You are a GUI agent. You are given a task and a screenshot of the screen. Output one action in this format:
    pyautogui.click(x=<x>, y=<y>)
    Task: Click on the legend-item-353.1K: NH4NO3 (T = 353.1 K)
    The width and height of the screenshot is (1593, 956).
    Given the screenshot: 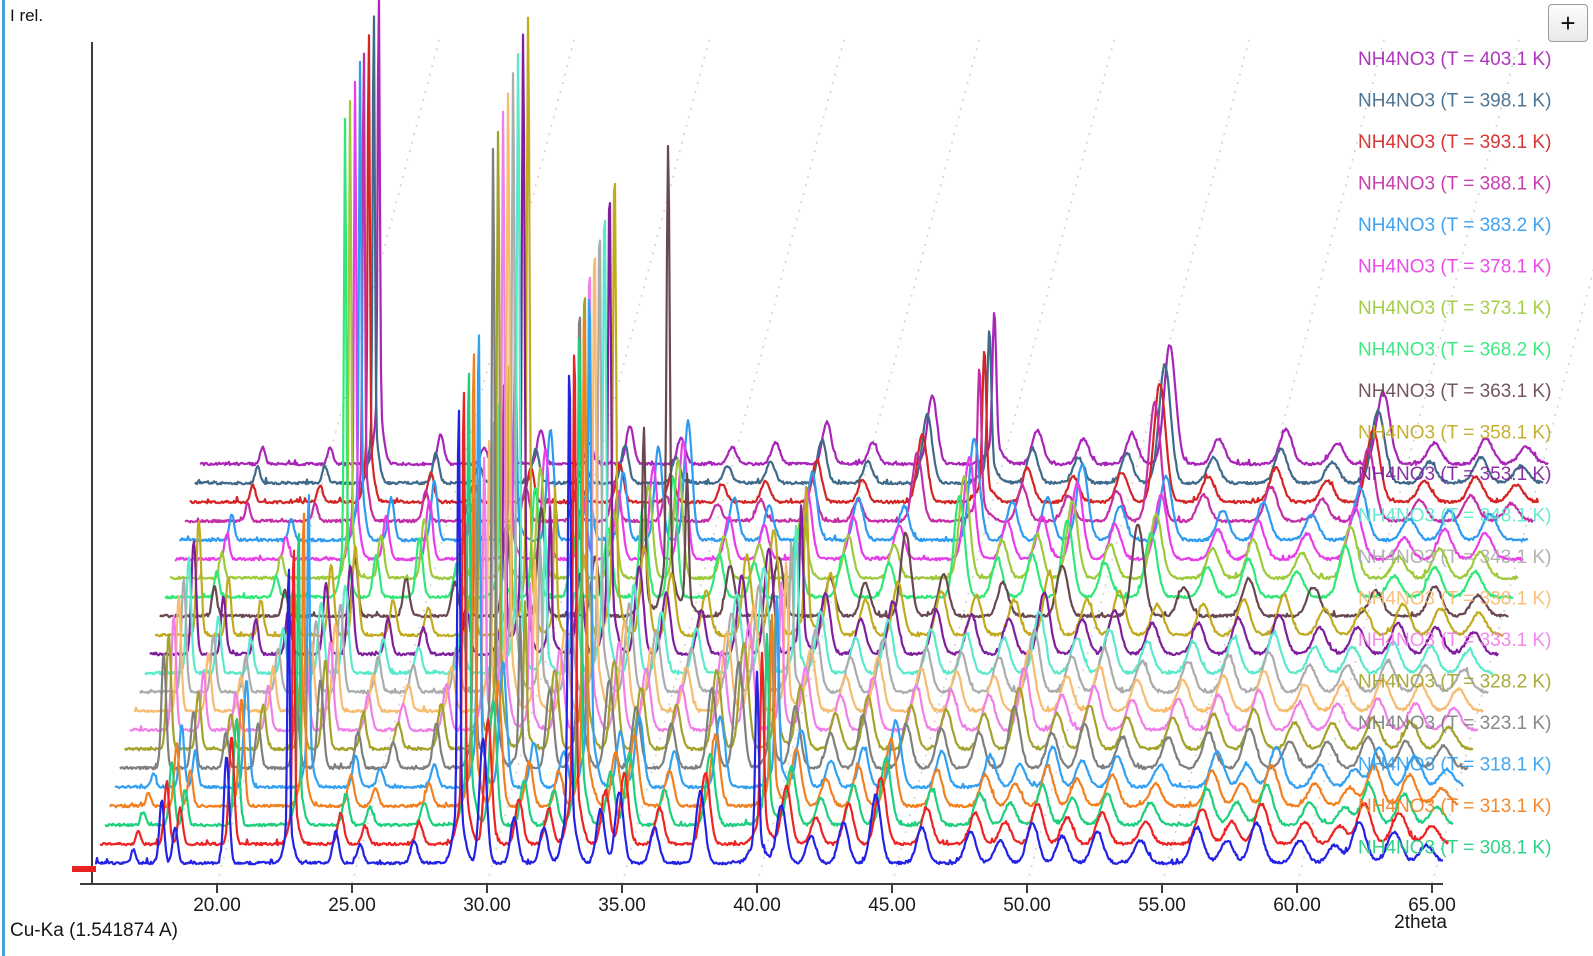 What is the action you would take?
    pyautogui.click(x=1454, y=474)
    